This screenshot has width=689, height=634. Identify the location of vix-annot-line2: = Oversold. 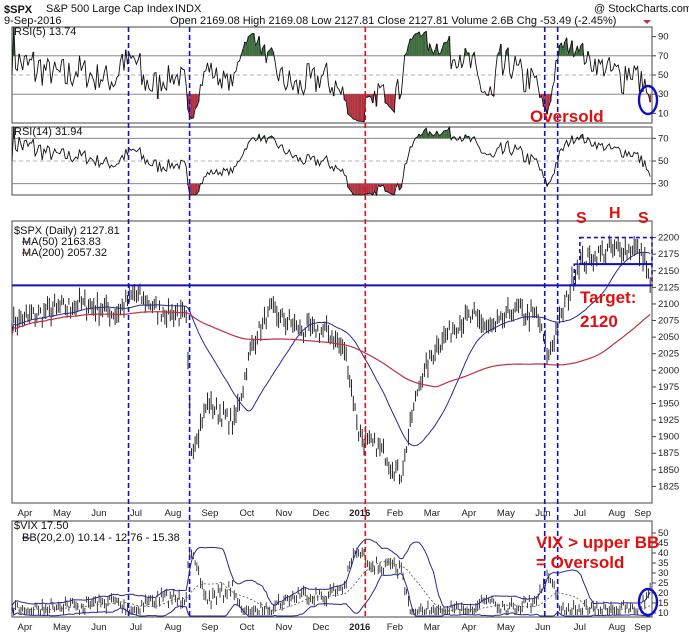
(580, 562).